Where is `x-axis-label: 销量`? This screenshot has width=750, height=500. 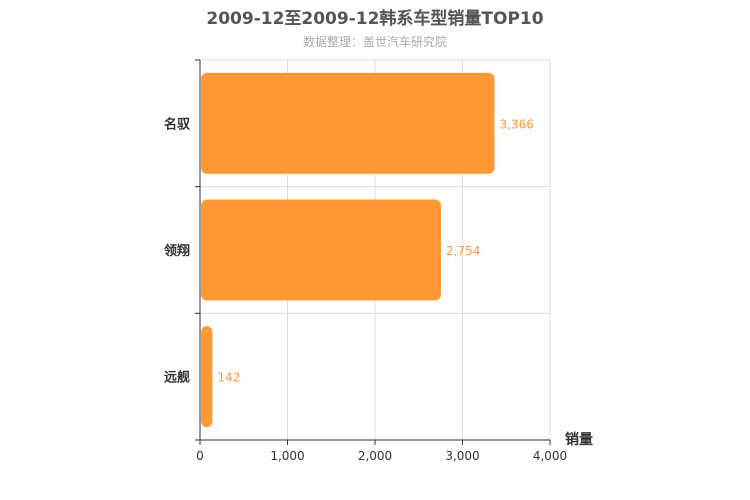 x-axis-label: 销量 is located at coordinates (579, 439).